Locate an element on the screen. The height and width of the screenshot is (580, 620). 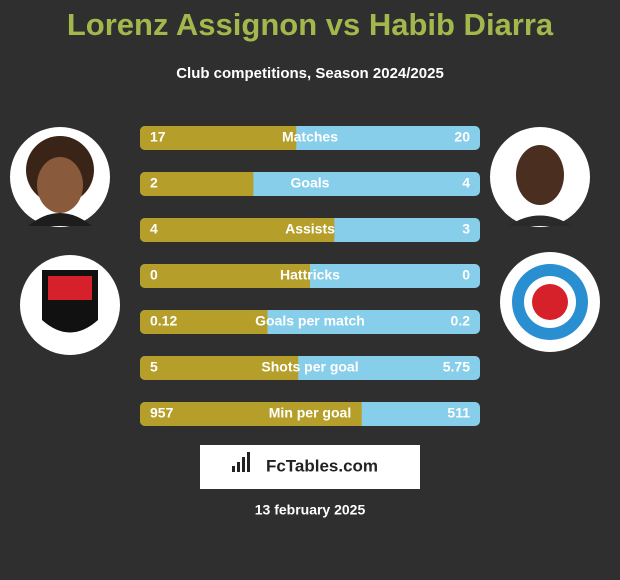
left-value: 4 is located at coordinates (154, 229).